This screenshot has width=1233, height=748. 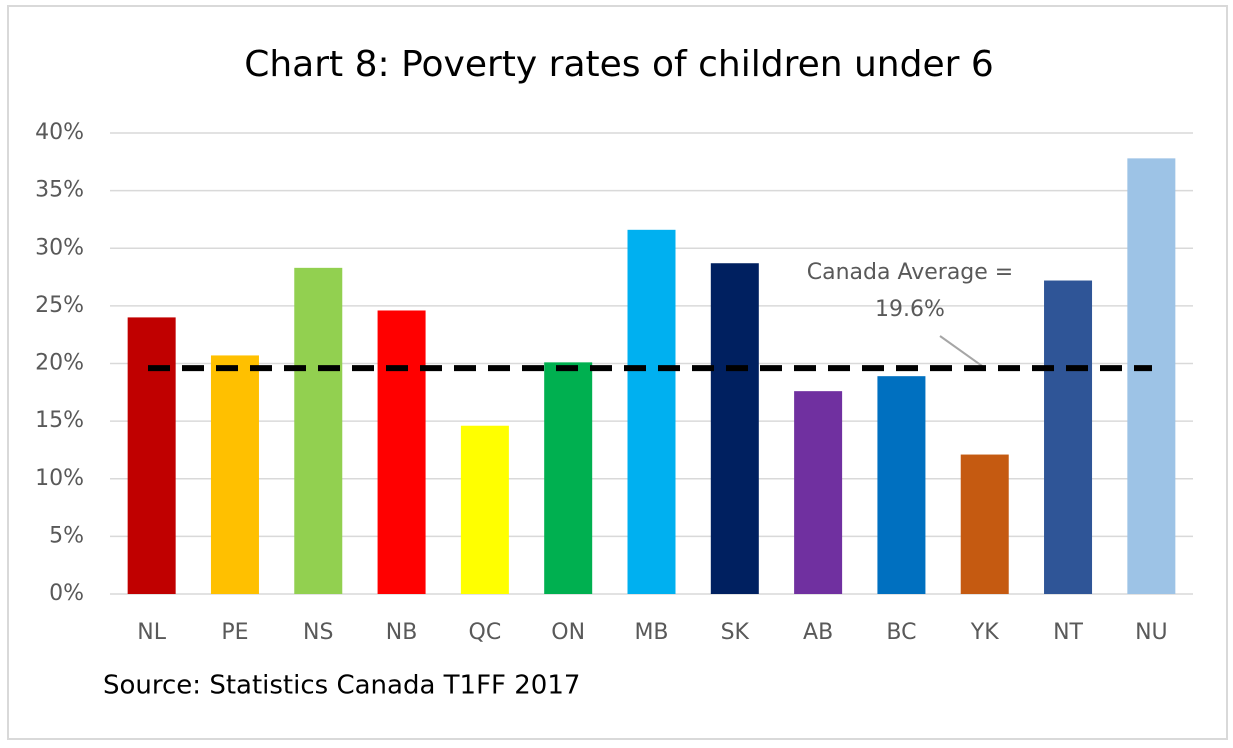 I want to click on x-tick-label: NS, so click(x=318, y=632).